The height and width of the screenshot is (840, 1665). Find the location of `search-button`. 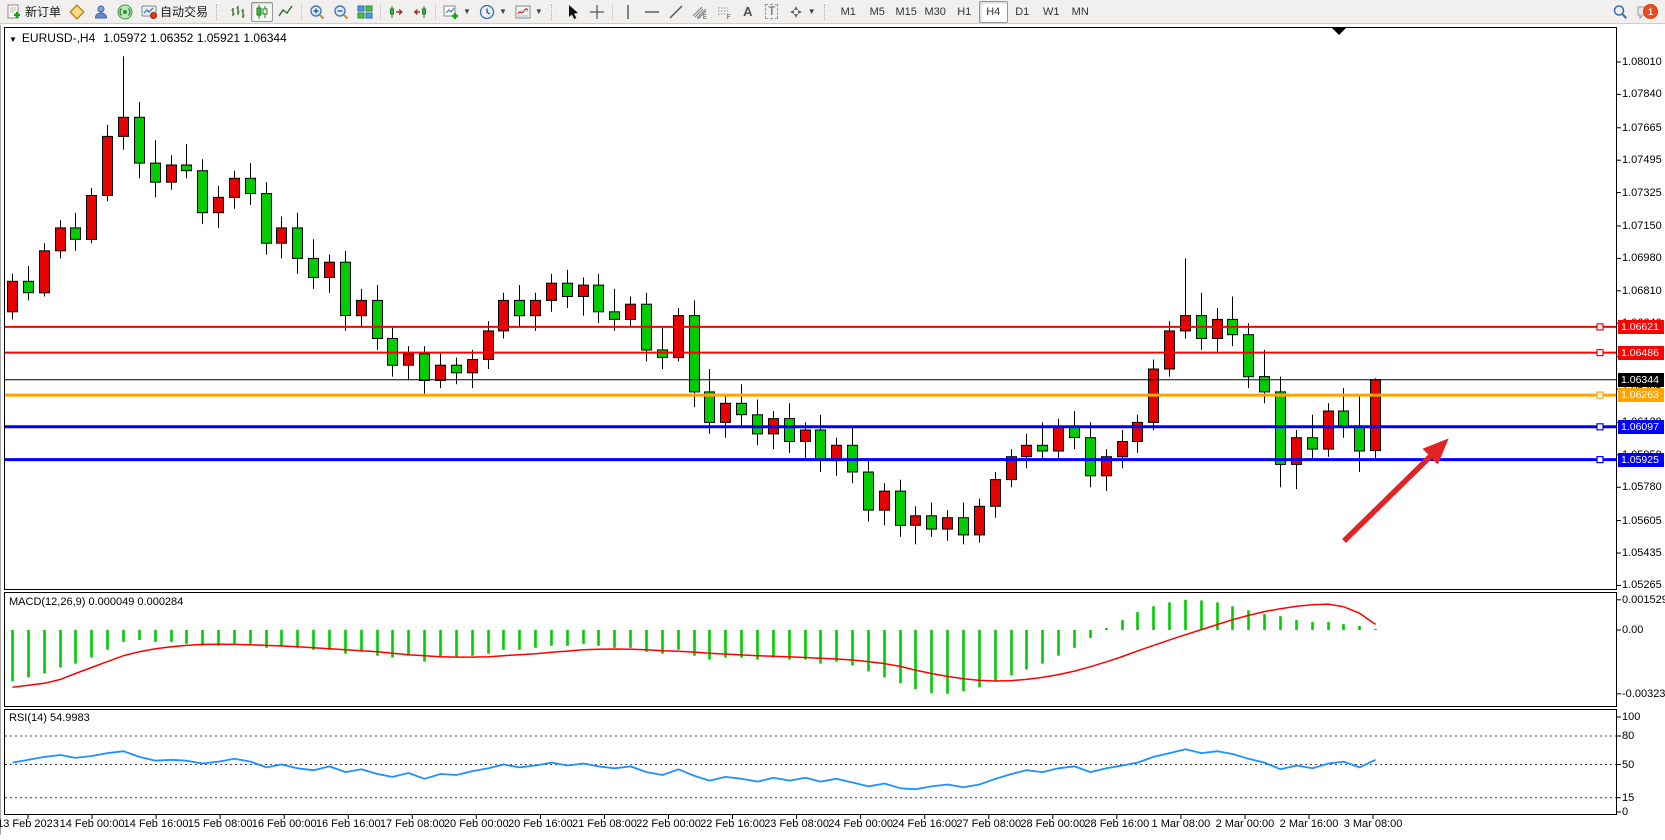

search-button is located at coordinates (1620, 12).